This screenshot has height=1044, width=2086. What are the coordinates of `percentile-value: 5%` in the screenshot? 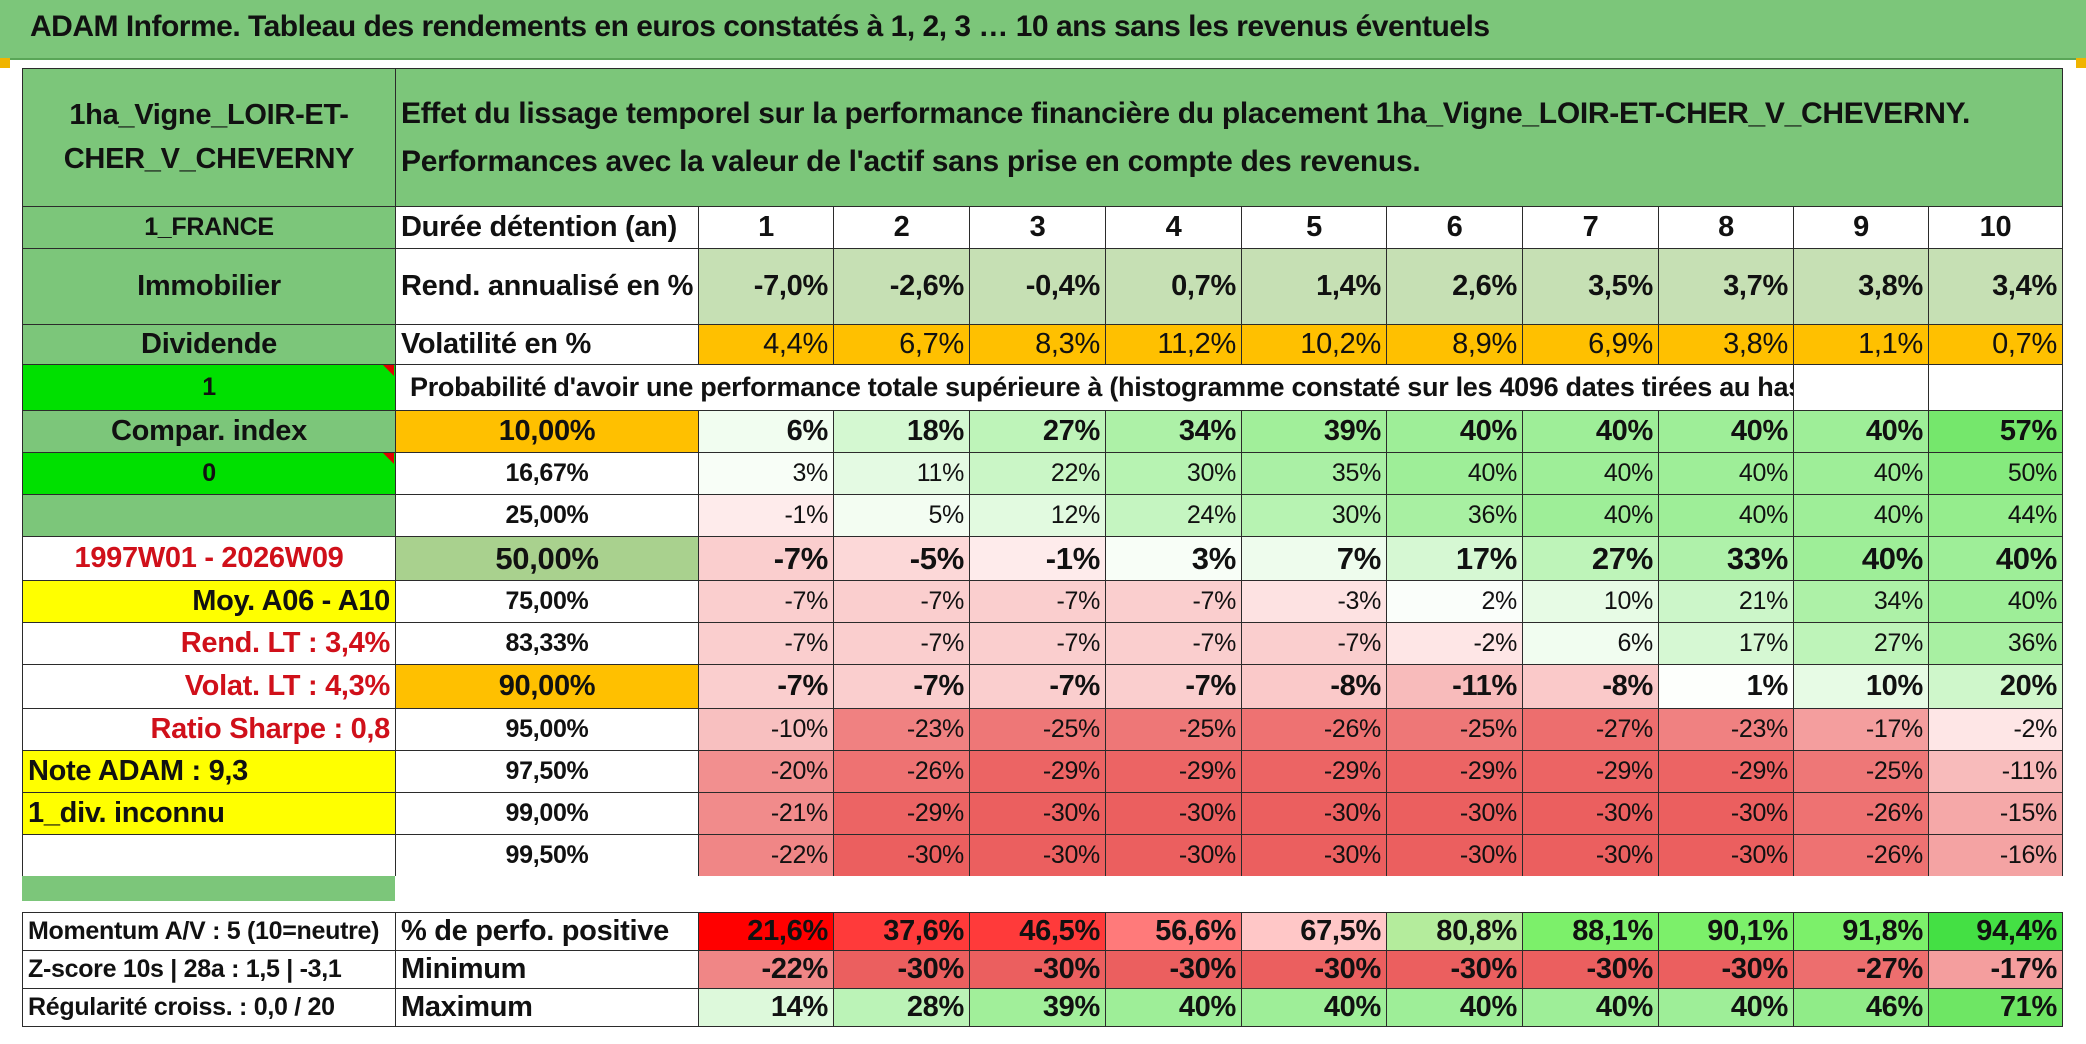 It's located at (901, 515).